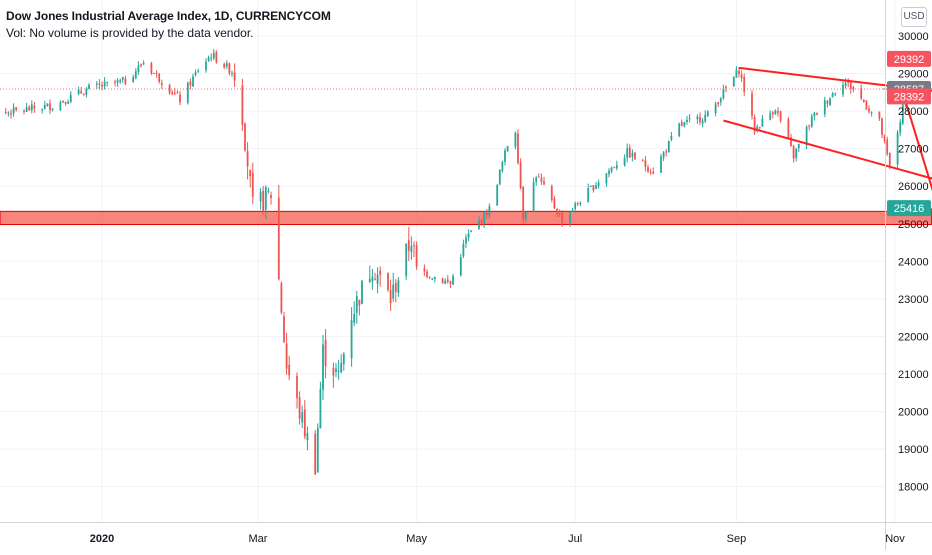 Image resolution: width=932 pixels, height=555 pixels. What do you see at coordinates (909, 133) in the screenshot?
I see `price-badges: 29392285872839225416` at bounding box center [909, 133].